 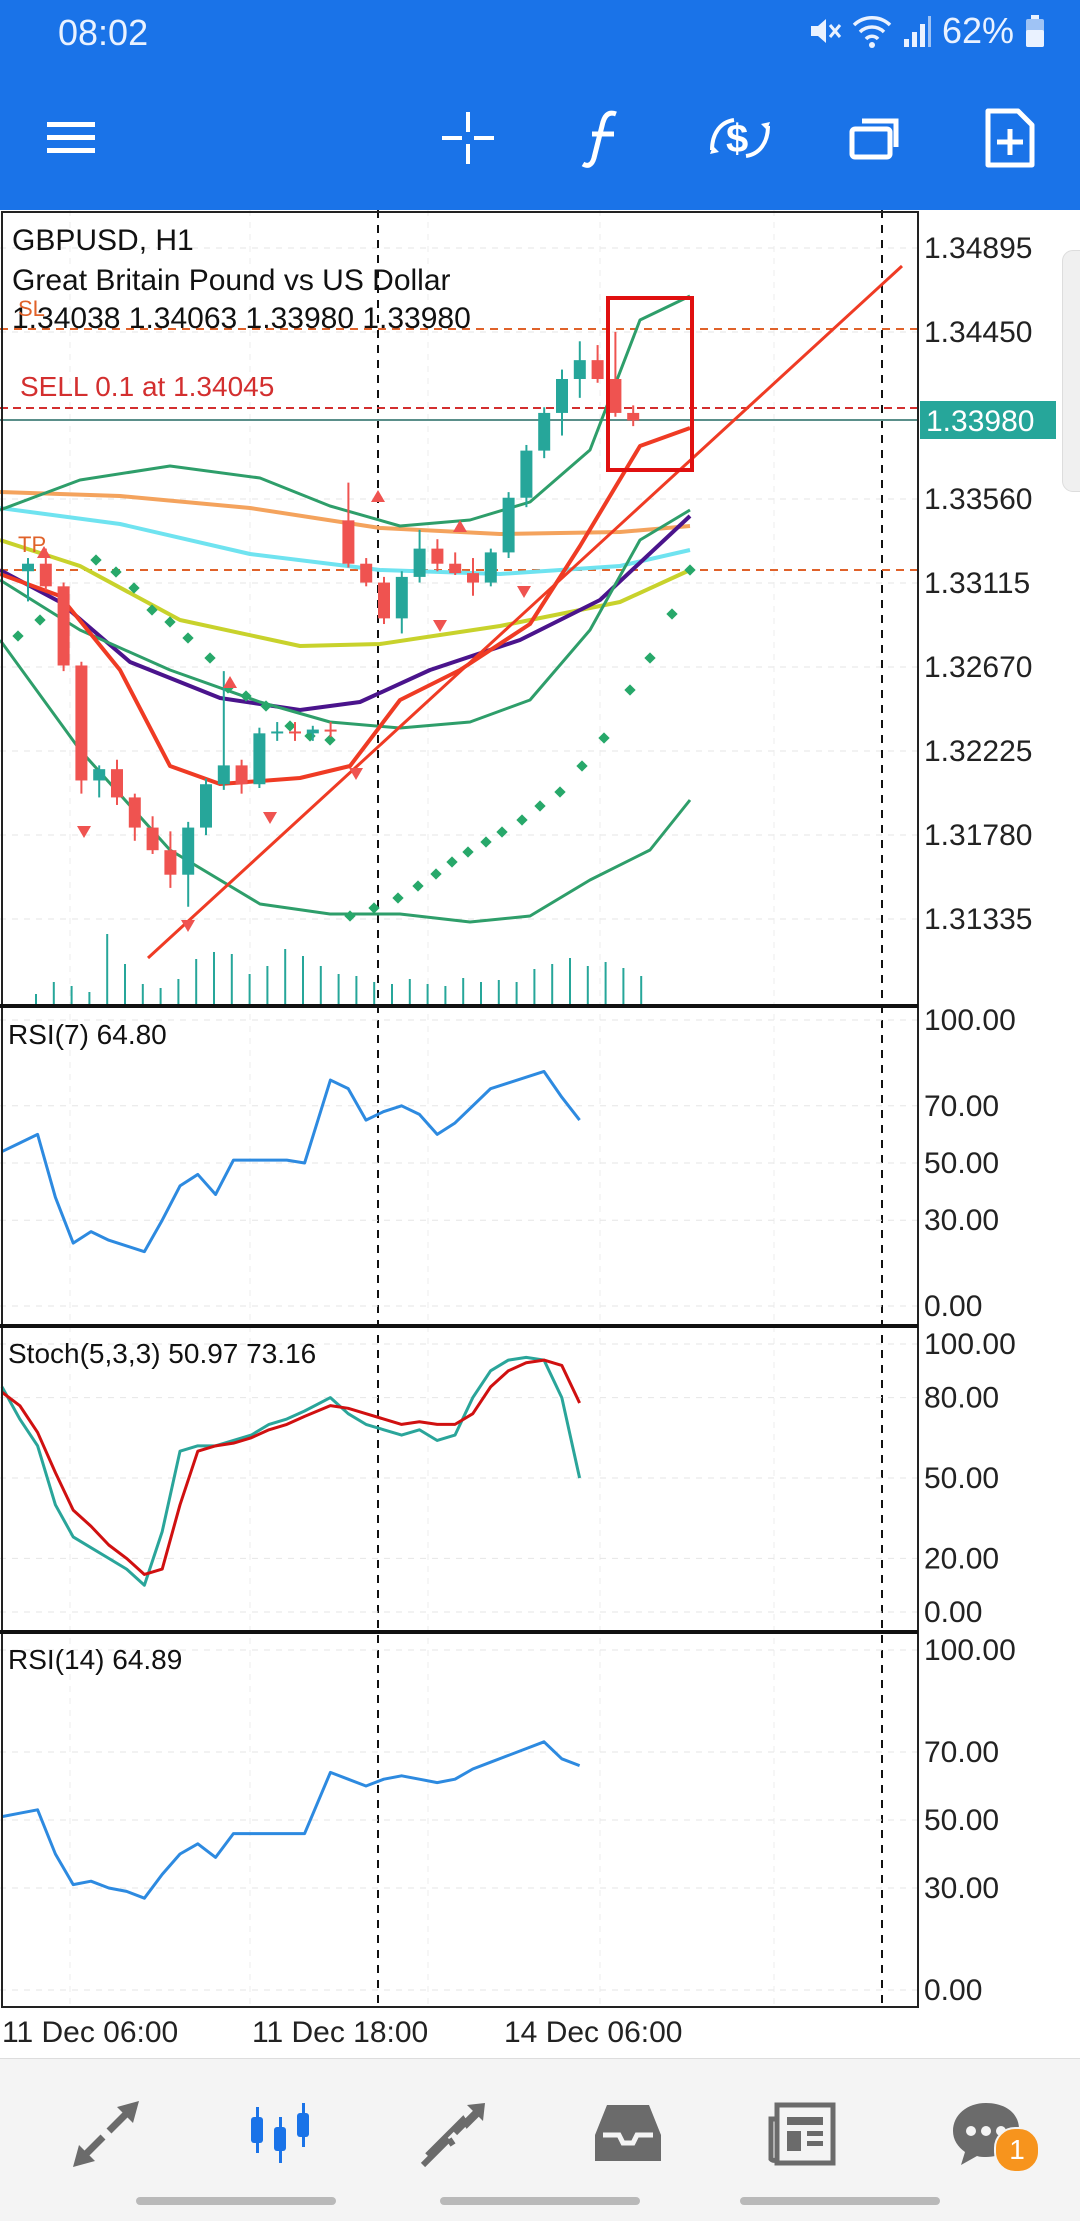 I want to click on status-icons: 62%, so click(x=926, y=31).